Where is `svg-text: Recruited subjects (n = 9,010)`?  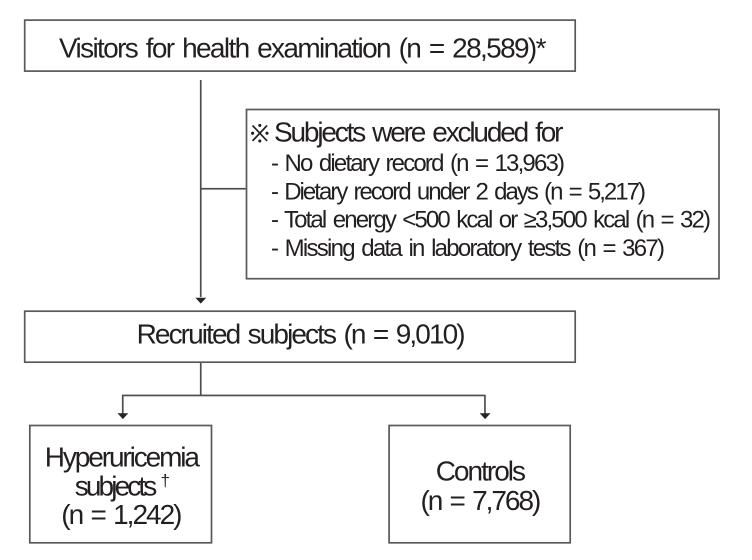 svg-text: Recruited subjects (n = 9,010) is located at coordinates (301, 334).